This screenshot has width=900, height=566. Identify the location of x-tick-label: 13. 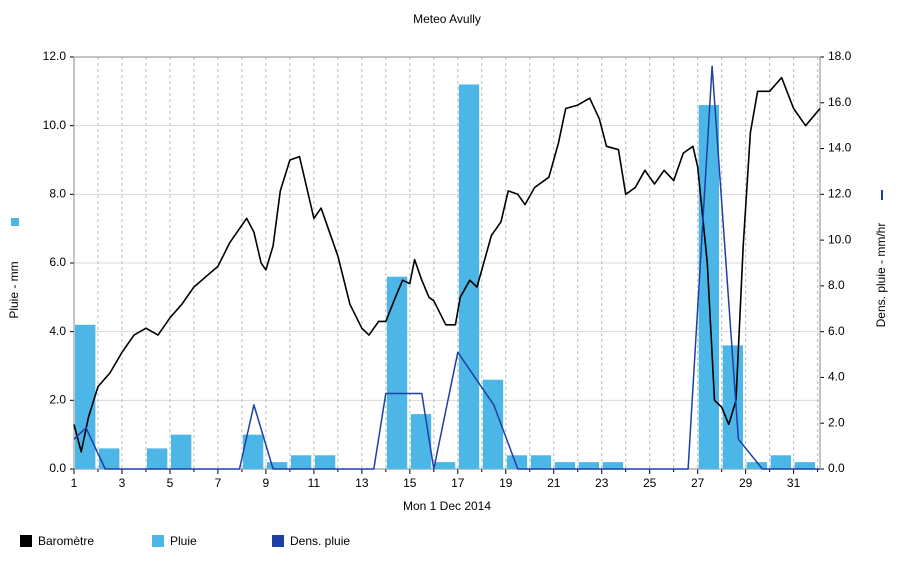
(362, 483).